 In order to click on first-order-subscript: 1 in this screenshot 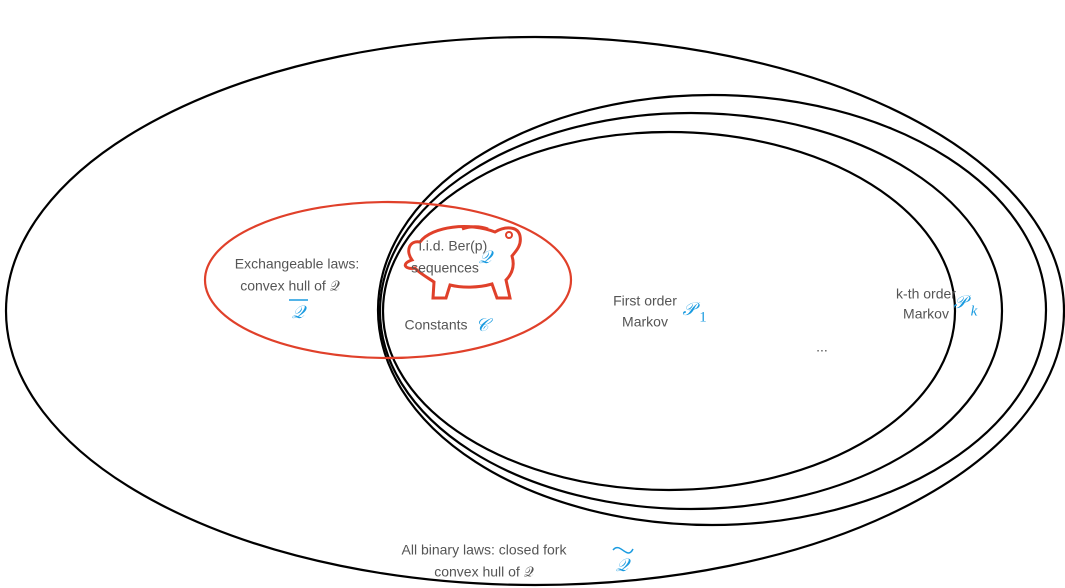, I will do `click(703, 317)`.